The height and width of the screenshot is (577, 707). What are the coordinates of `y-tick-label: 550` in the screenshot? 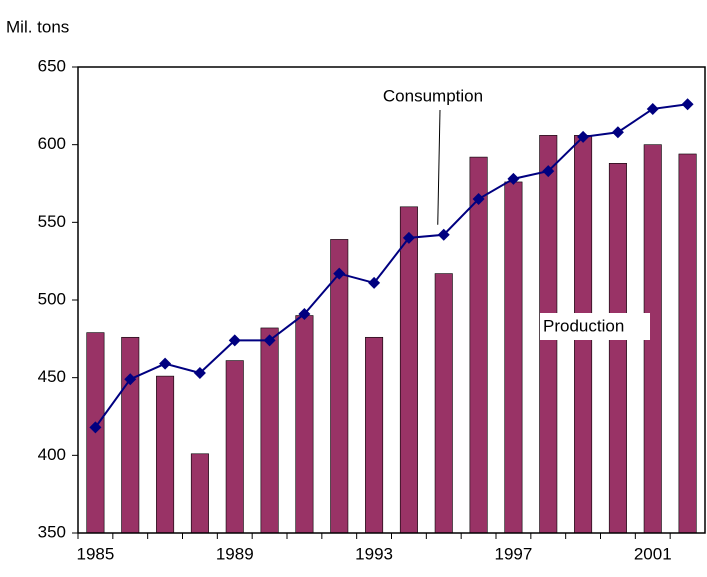 It's located at (52, 221).